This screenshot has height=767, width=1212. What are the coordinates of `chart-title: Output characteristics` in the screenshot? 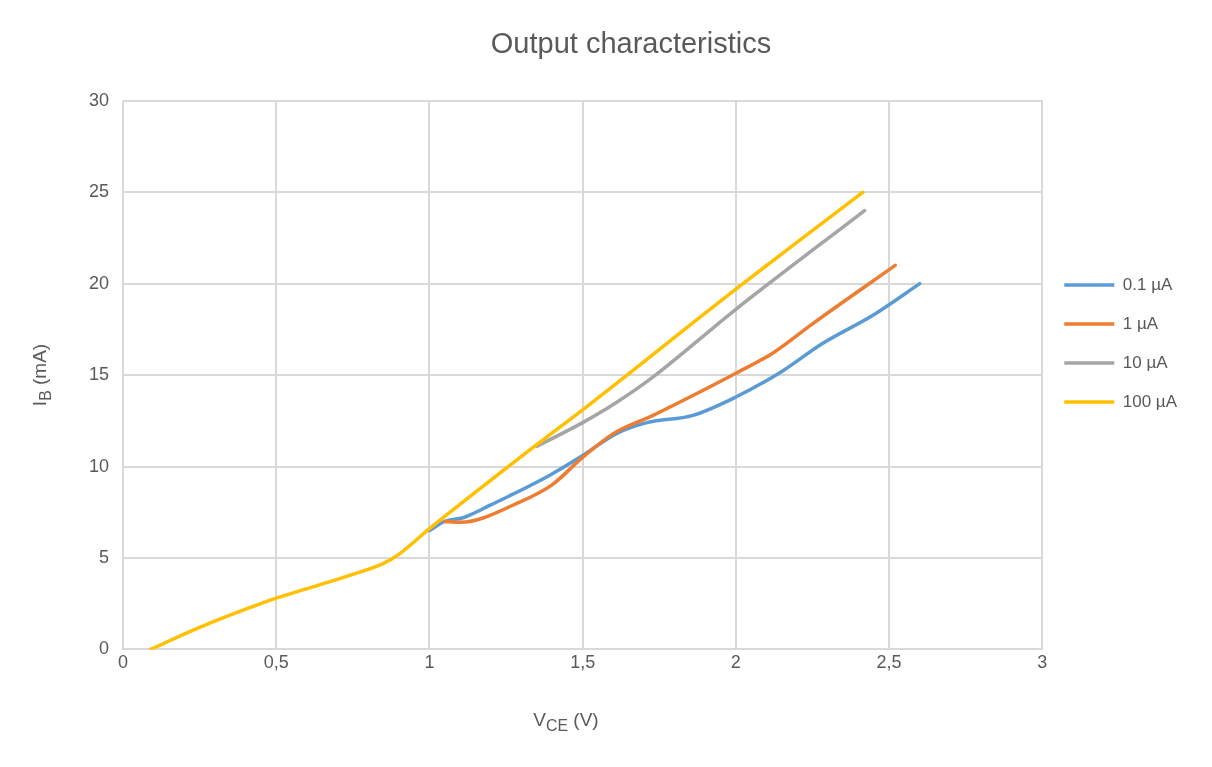 It's located at (631, 43).